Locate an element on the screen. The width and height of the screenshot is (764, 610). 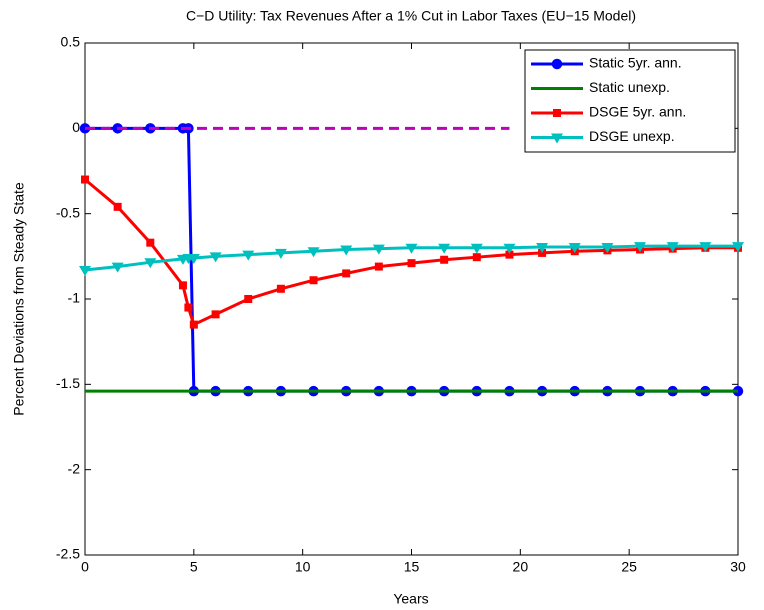
legend-label: Static unexp. is located at coordinates (629, 87).